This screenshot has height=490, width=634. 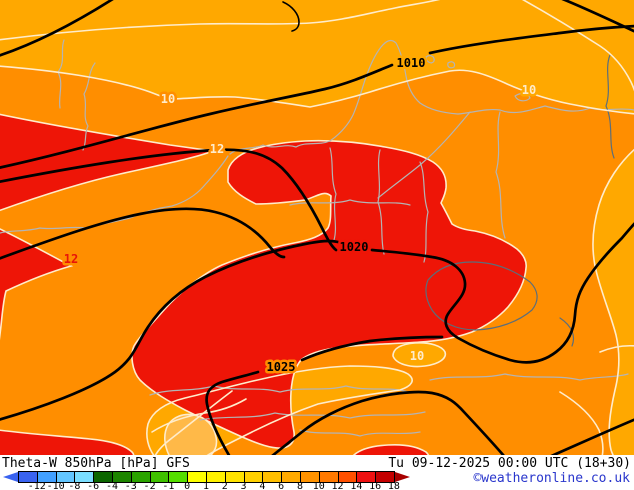 I want to click on contour-label: 1010, so click(x=411, y=63).